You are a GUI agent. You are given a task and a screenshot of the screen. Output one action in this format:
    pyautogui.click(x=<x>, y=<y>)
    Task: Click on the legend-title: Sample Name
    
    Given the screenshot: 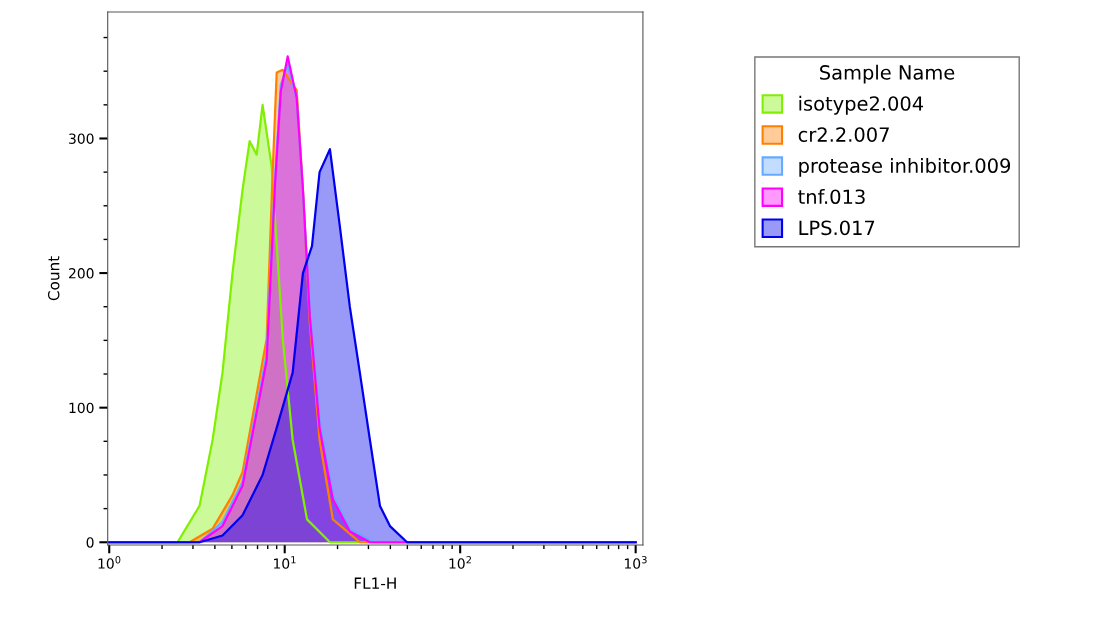 What is the action you would take?
    pyautogui.click(x=887, y=74)
    